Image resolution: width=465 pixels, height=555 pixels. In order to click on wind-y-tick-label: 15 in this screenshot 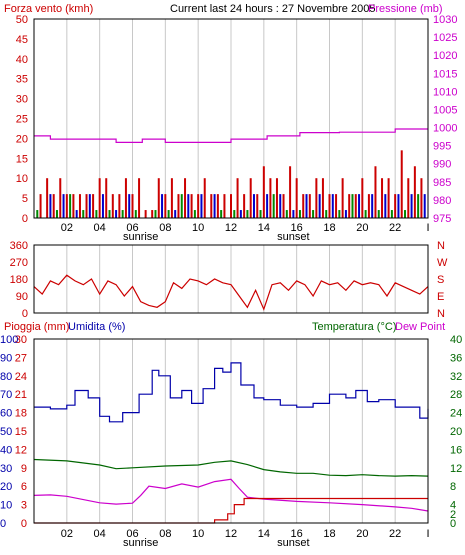, I will do `click(22, 159)`.